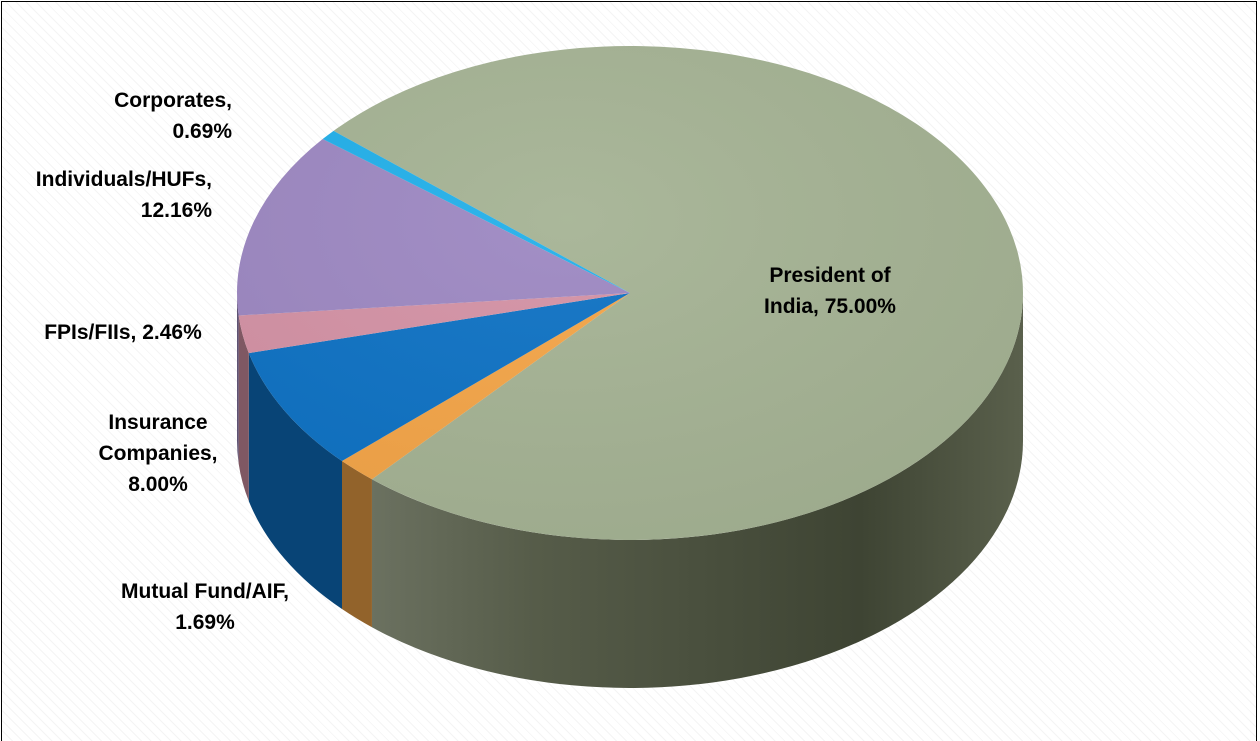 The image size is (1260, 741). Describe the element at coordinates (243, 408) in the screenshot. I see `pie-side-fpis-fiis` at that location.